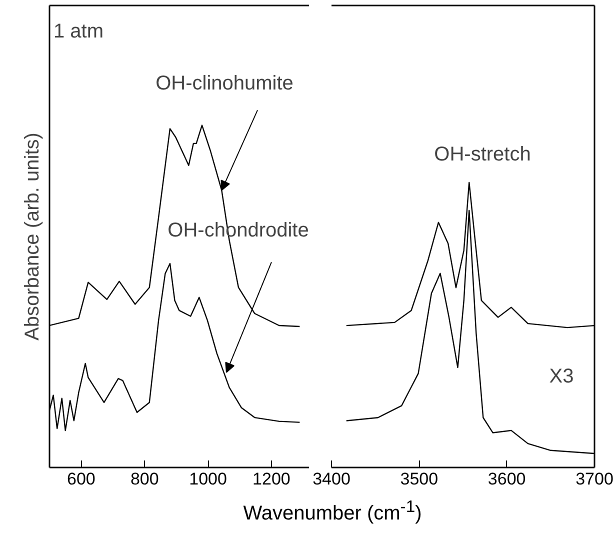 The image size is (615, 535). I want to click on x-axis-title: Wavenumber (cm$^{-1}$), so click(332, 511).